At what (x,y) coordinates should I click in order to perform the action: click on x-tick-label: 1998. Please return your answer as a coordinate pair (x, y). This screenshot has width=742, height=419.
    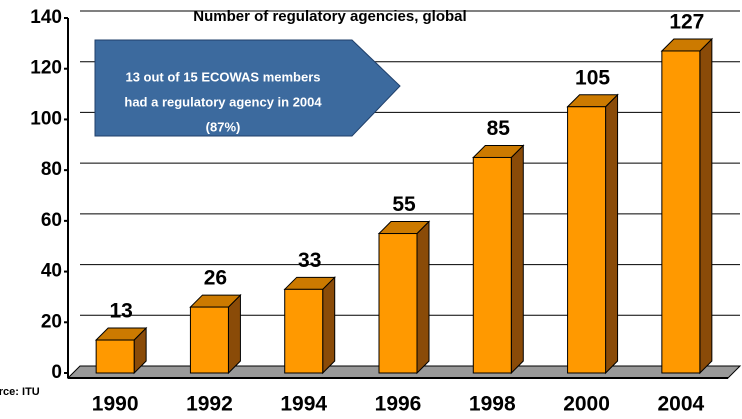
    Looking at the image, I should click on (492, 404).